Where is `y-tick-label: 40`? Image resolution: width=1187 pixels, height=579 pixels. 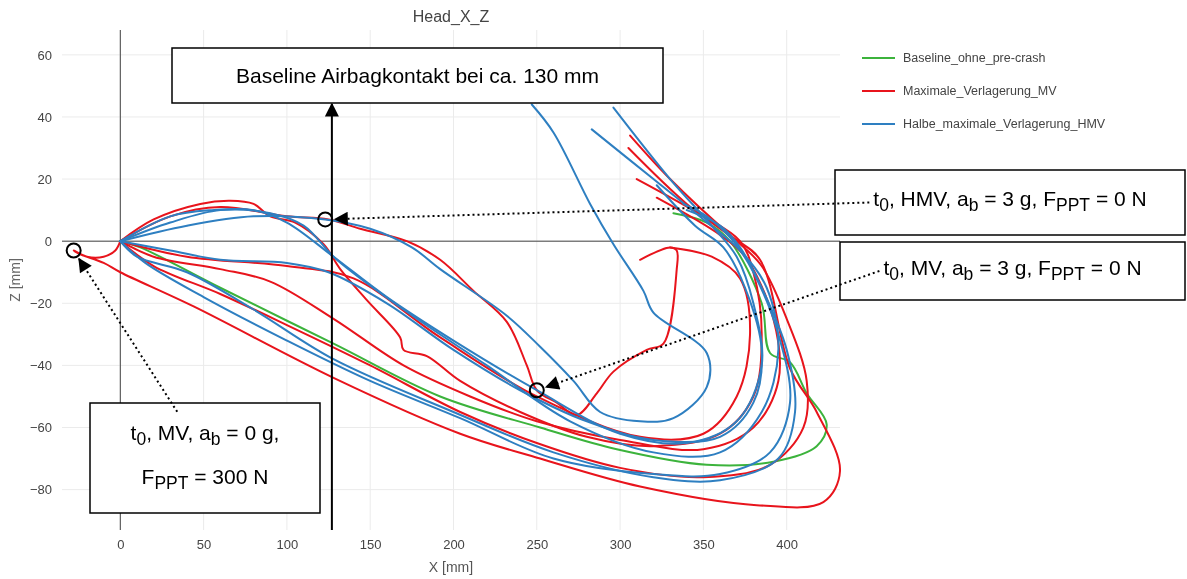 y-tick-label: 40 is located at coordinates (44, 117).